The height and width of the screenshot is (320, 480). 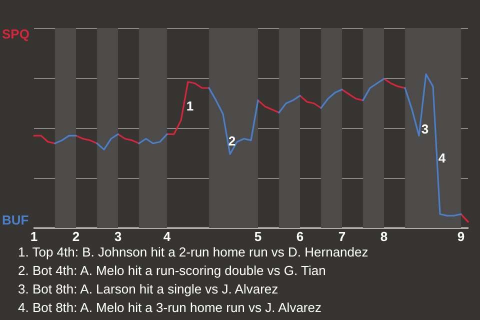 I want to click on text: BUF, so click(x=15, y=220).